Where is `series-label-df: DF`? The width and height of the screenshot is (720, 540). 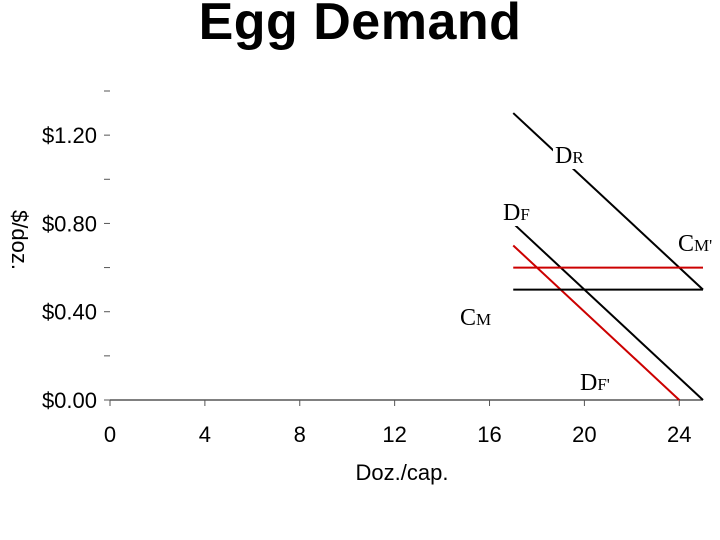
series-label-df: DF is located at coordinates (516, 213).